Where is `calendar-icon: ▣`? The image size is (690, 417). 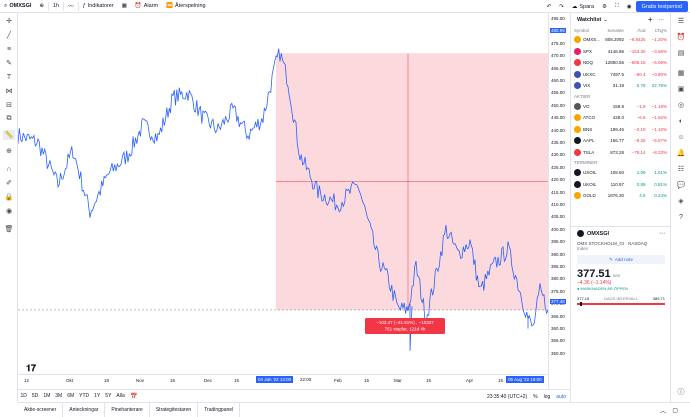
calendar-icon: ▣ is located at coordinates (681, 89).